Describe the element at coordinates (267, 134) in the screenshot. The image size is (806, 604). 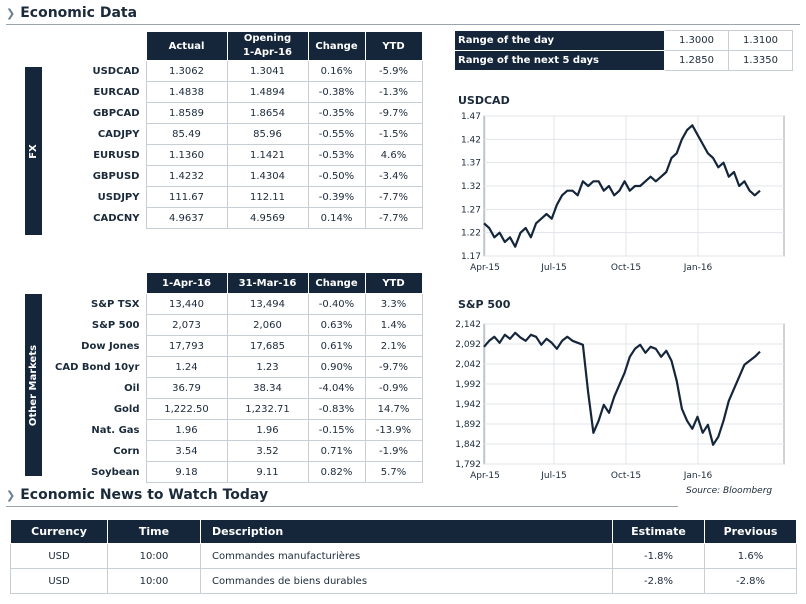
I see `fx-opening: 85.96` at that location.